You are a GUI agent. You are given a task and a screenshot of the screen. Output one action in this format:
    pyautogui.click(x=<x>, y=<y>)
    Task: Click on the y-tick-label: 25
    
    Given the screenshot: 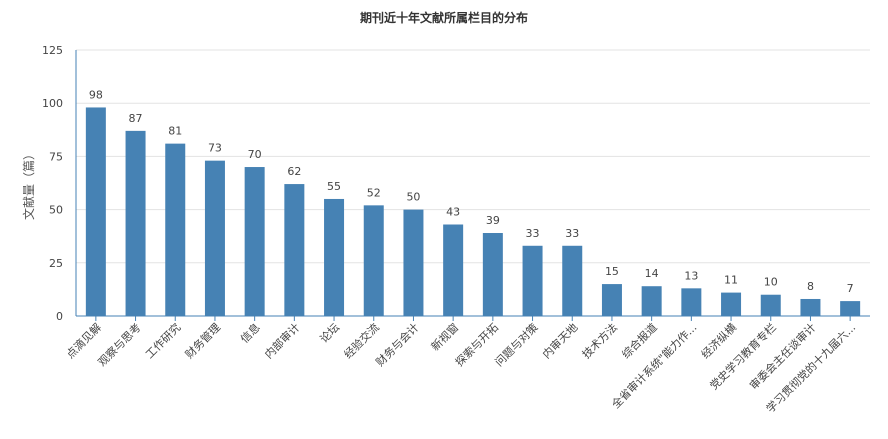 What is the action you would take?
    pyautogui.click(x=56, y=263)
    